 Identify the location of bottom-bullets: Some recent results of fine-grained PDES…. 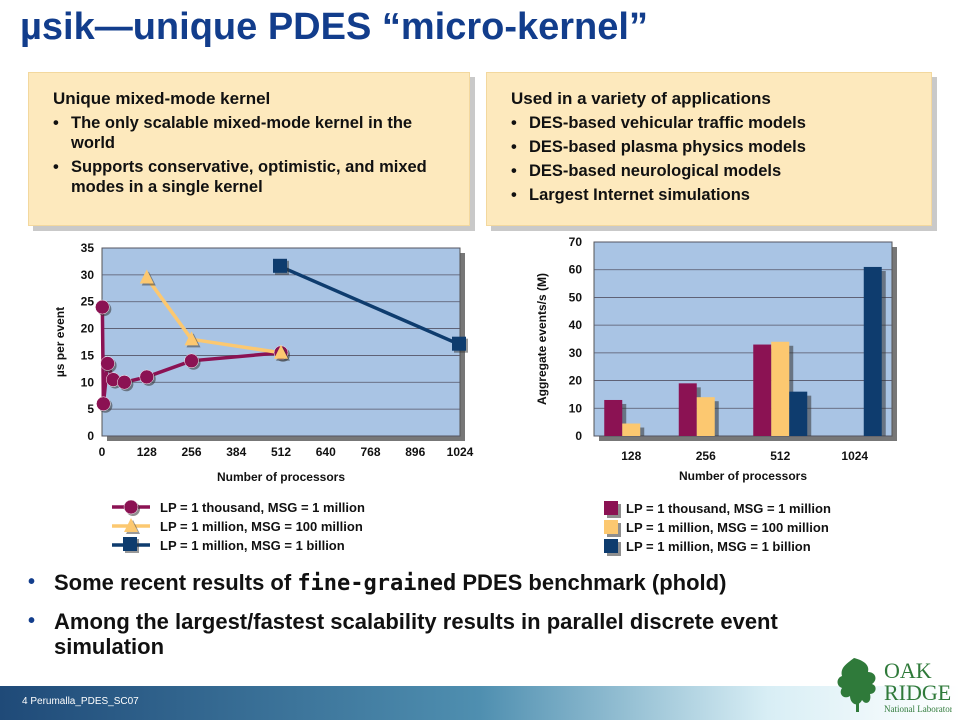
(454, 621).